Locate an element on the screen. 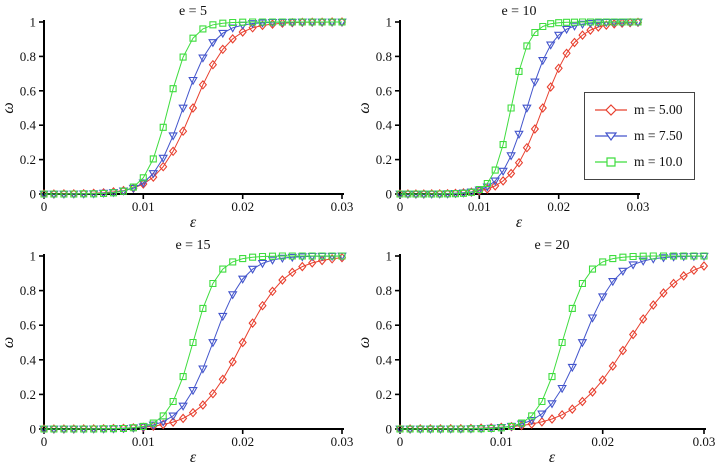  diamond-marker-icon is located at coordinates (611, 110).